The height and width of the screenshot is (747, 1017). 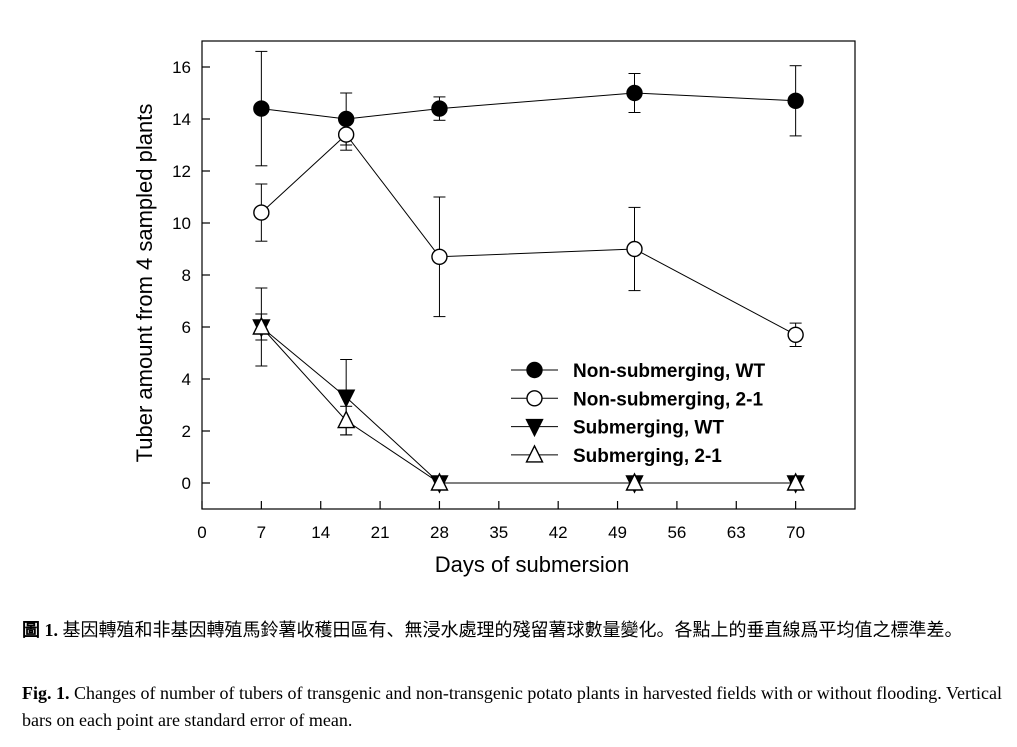 What do you see at coordinates (261, 532) in the screenshot?
I see `x-tick-label: 7` at bounding box center [261, 532].